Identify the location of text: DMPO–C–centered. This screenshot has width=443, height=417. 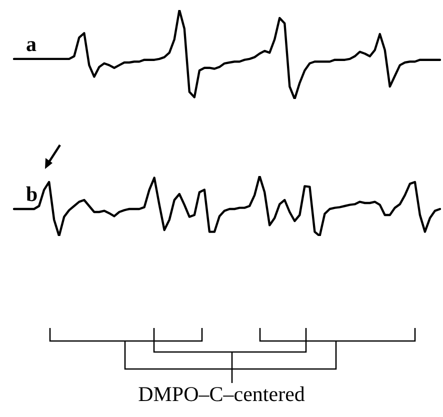
(221, 394).